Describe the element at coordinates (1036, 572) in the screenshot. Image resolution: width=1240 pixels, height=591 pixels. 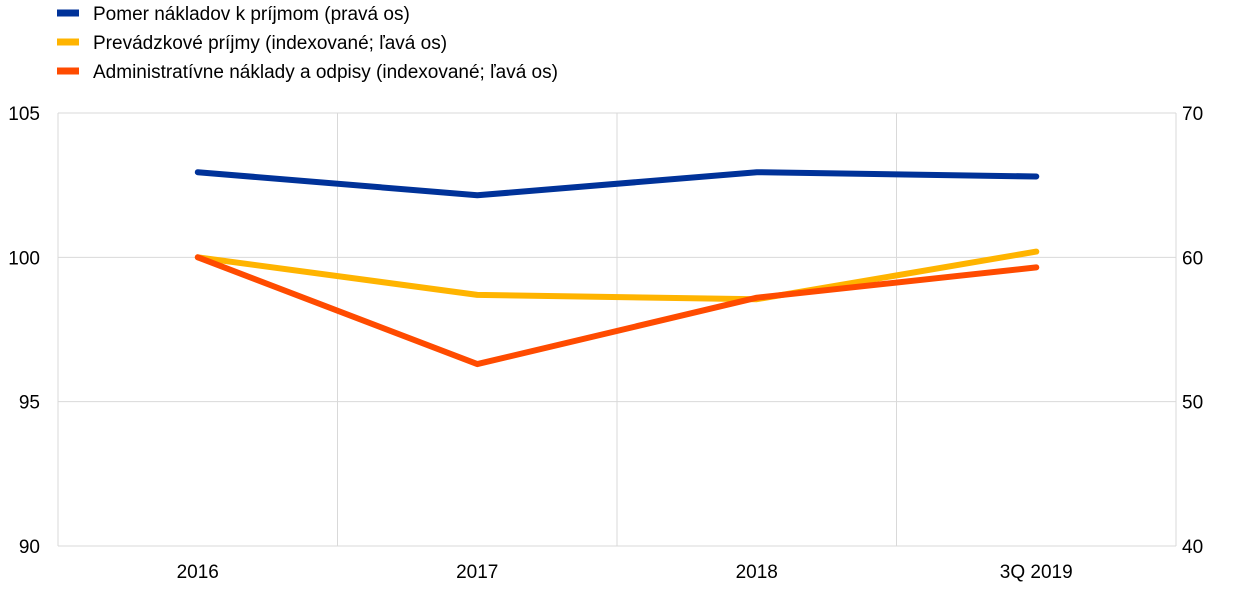
I see `x-axis-tick-label: 3Q 2019` at that location.